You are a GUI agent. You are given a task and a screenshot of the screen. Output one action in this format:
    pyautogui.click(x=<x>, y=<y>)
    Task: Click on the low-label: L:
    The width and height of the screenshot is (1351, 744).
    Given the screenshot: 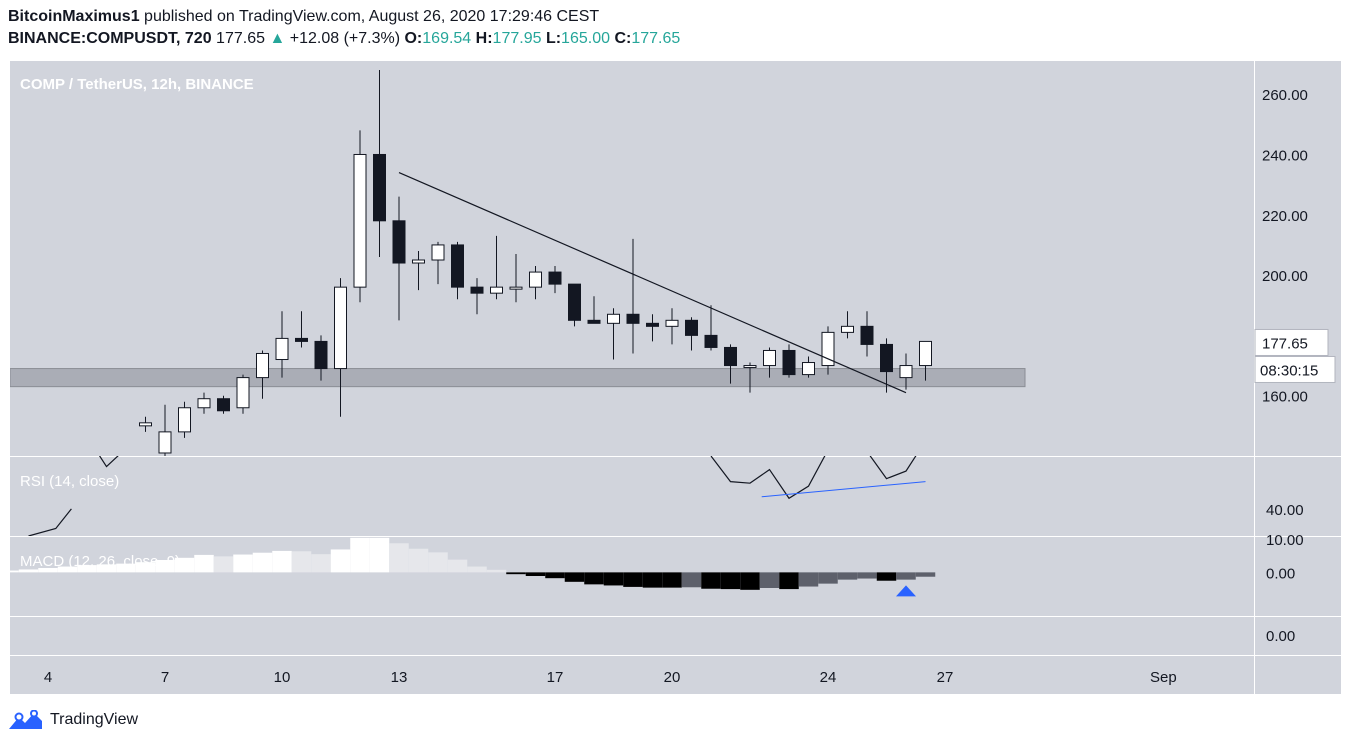 What is the action you would take?
    pyautogui.click(x=553, y=38)
    